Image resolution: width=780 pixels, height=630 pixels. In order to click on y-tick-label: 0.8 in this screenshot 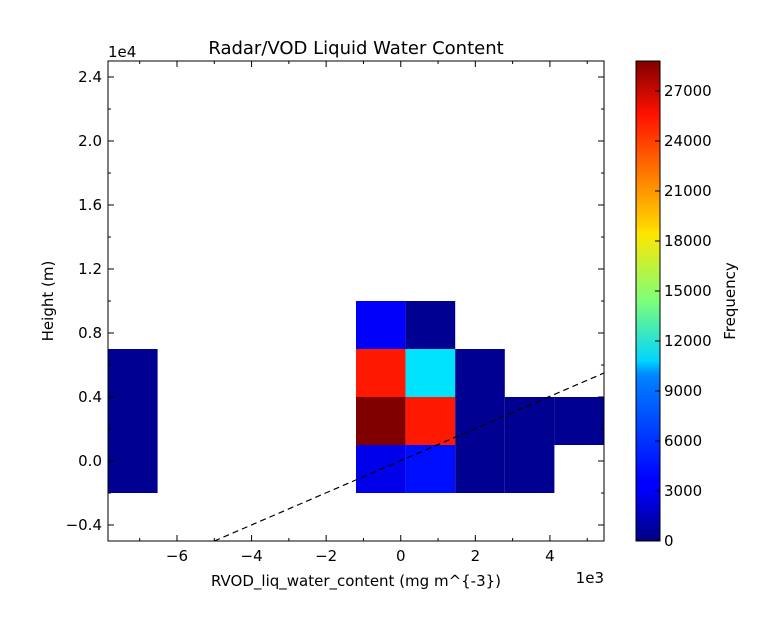, I will do `click(90, 333)`.